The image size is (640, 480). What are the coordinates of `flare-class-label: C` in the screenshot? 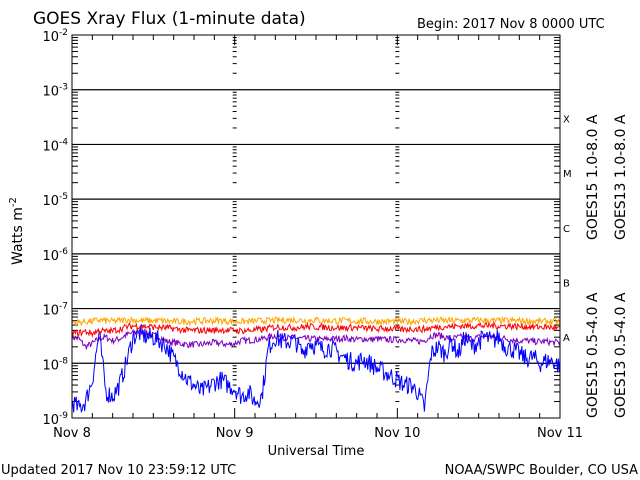 It's located at (566, 229).